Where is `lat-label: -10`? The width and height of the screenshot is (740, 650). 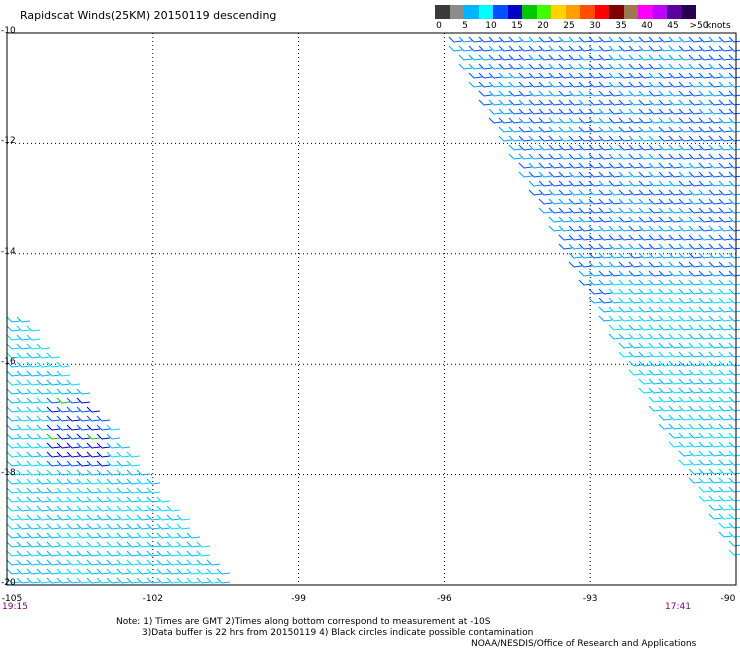 lat-label: -10 is located at coordinates (8, 31).